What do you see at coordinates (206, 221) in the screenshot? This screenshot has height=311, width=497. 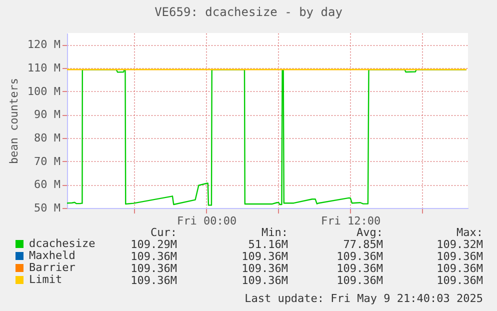 I see `x-tick-label: Fri 00:00` at bounding box center [206, 221].